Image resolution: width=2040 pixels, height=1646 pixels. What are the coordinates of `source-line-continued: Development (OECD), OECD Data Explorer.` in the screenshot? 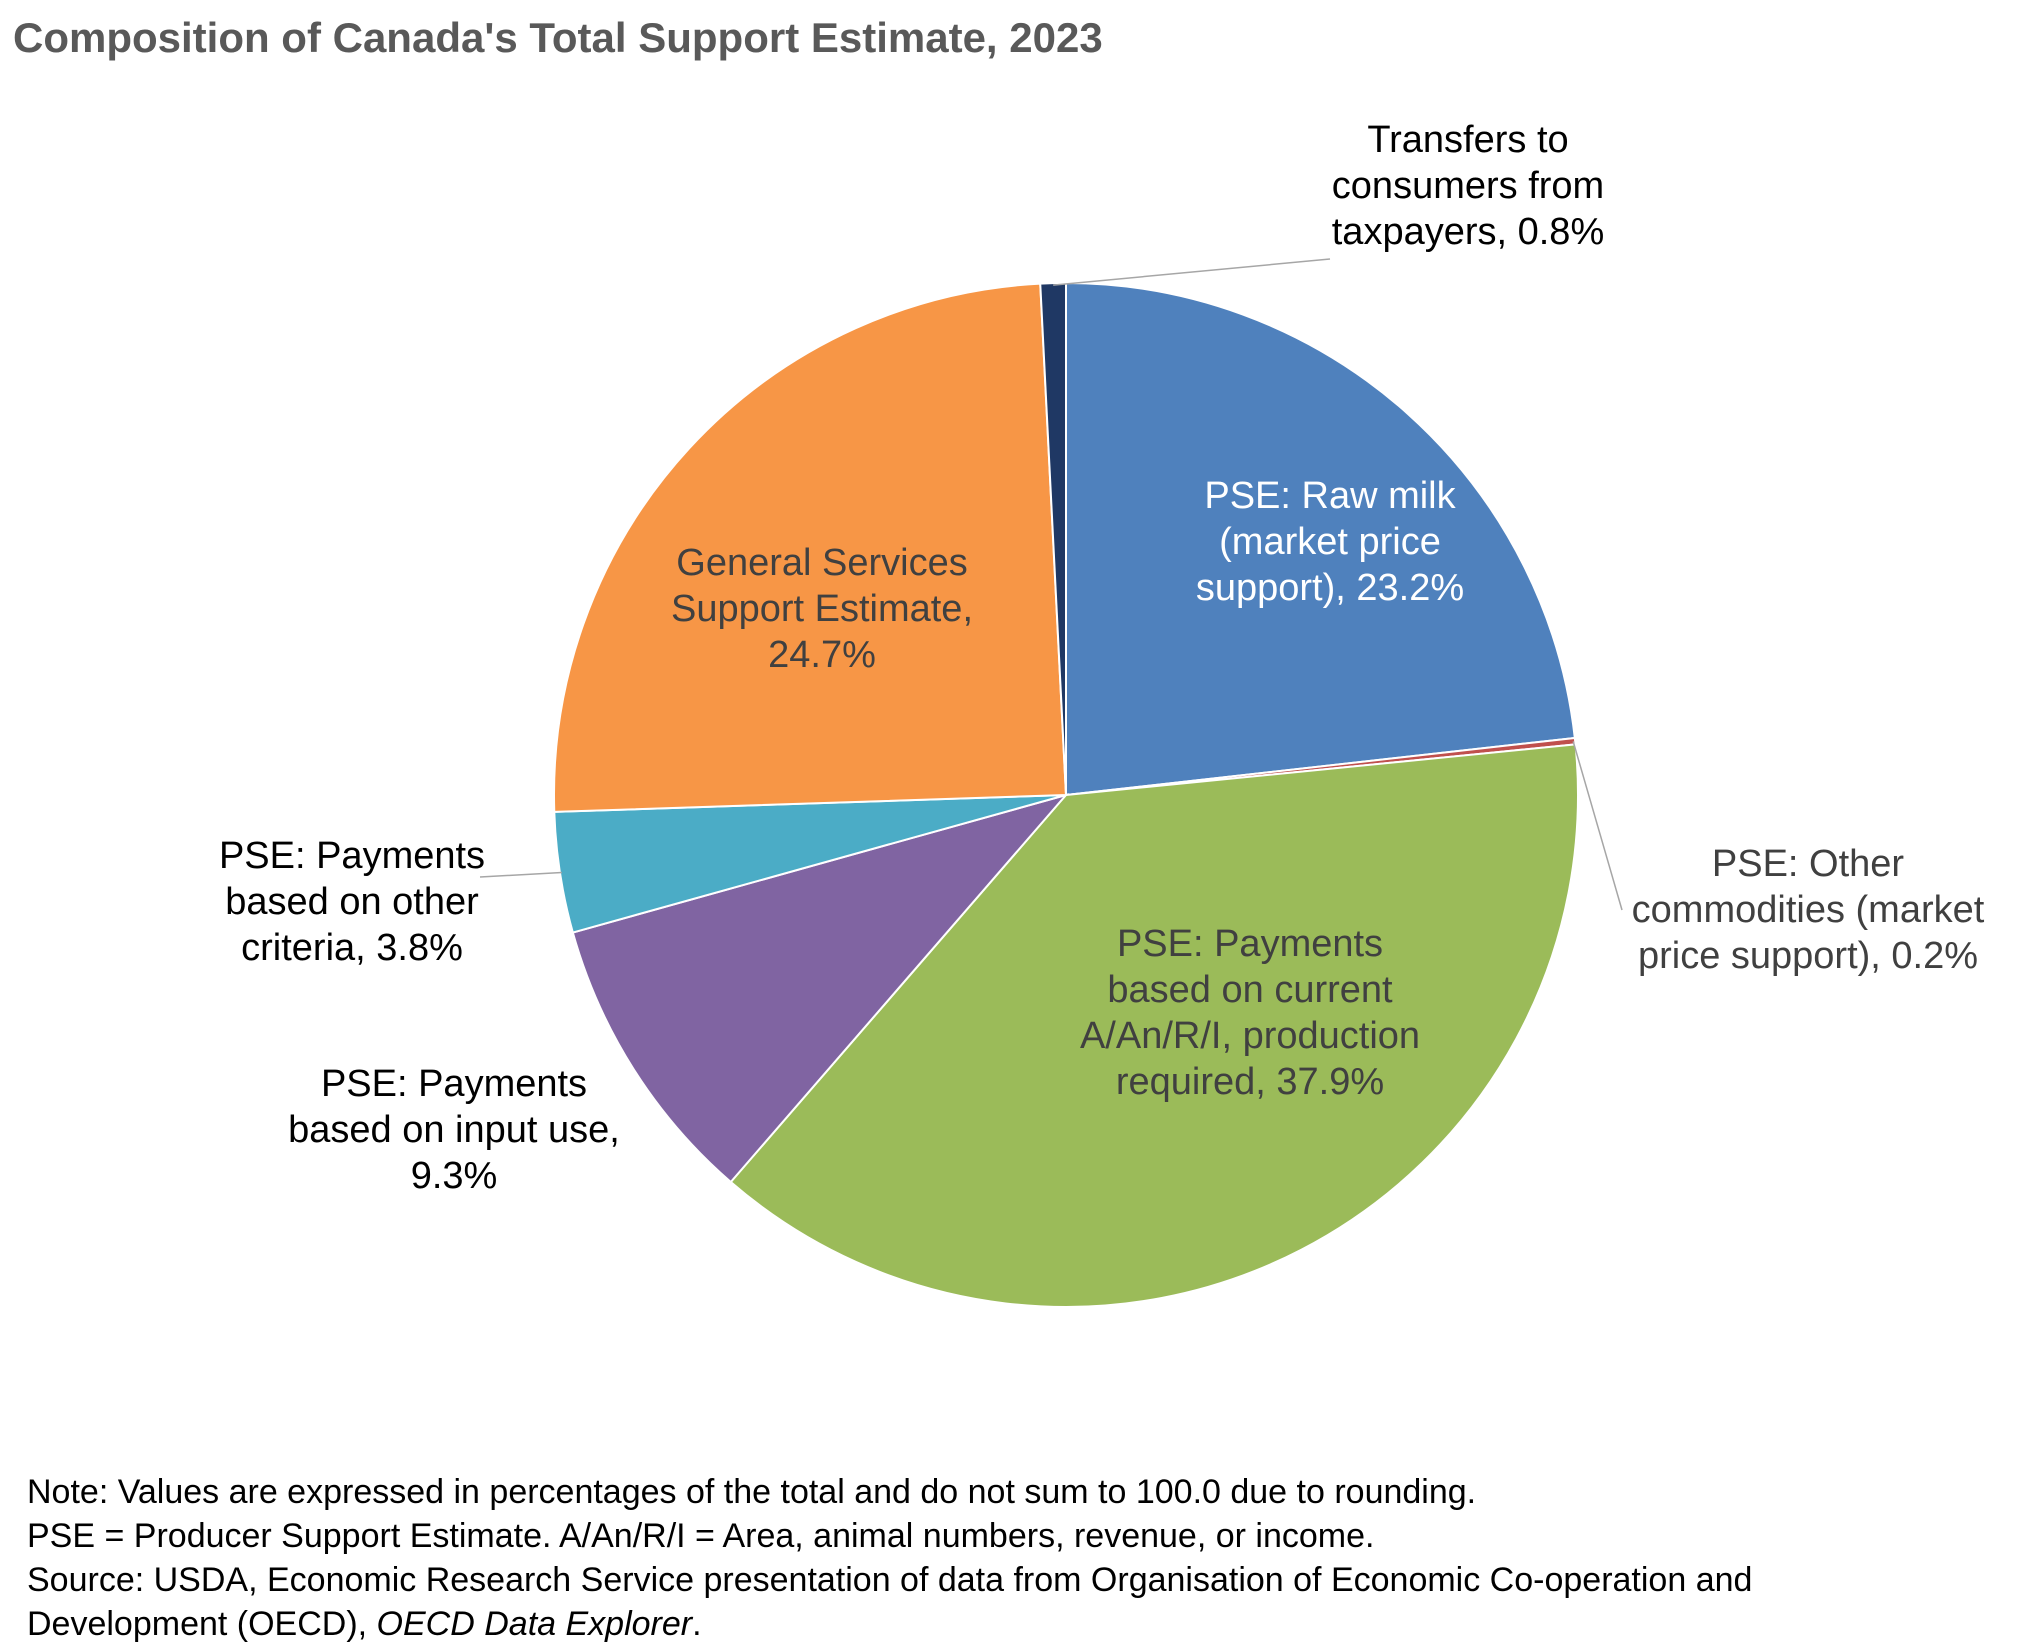 It's located at (889, 1624).